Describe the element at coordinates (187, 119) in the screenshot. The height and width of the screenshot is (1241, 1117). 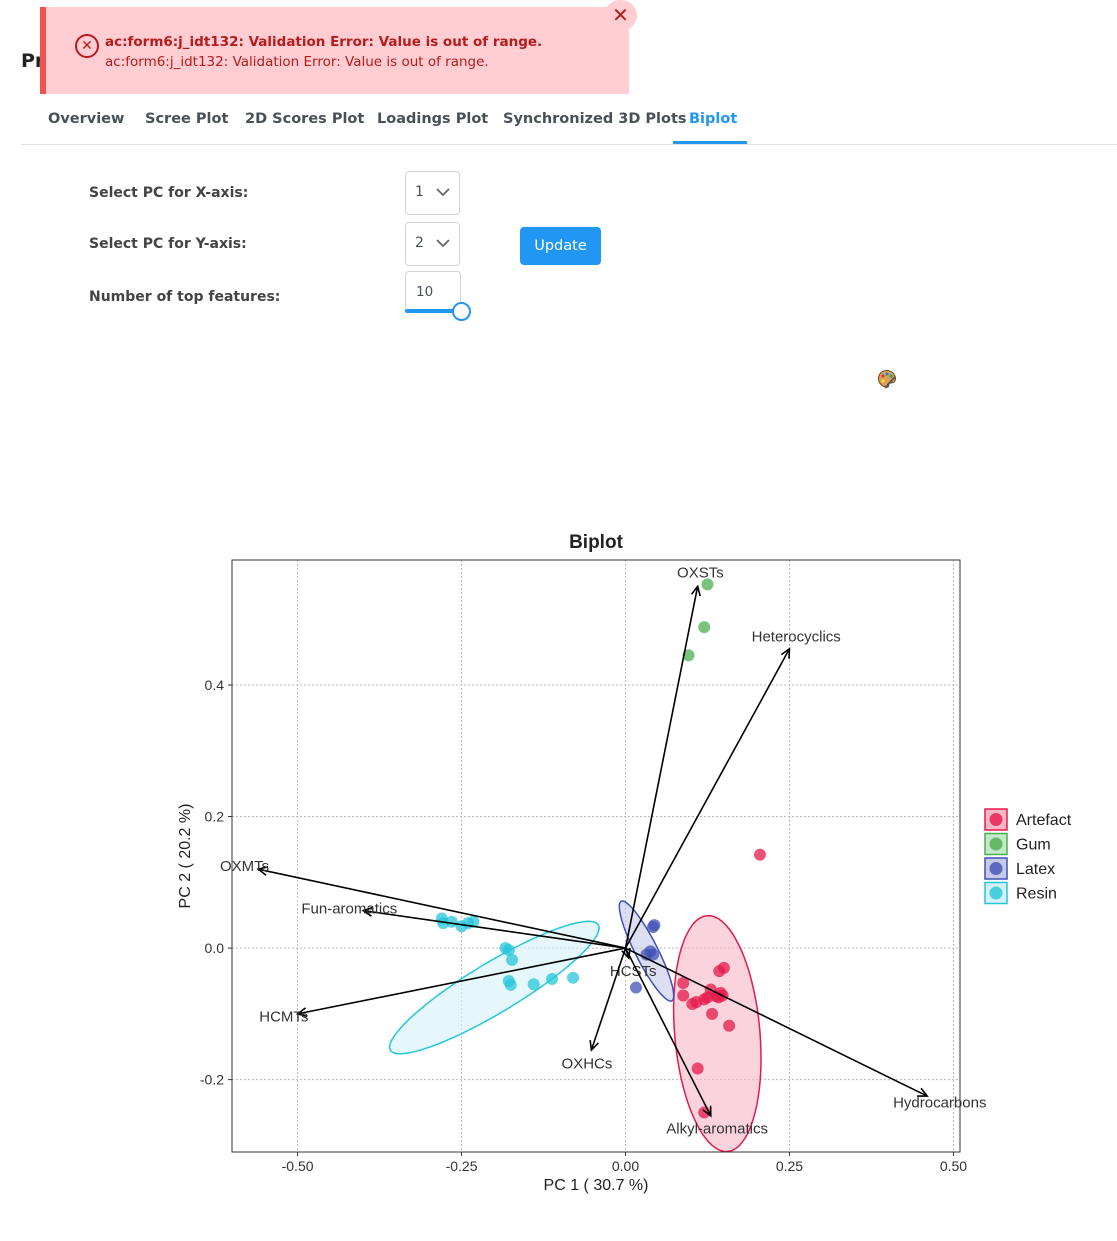
I see `tab-scree-plot: Scree Plot` at that location.